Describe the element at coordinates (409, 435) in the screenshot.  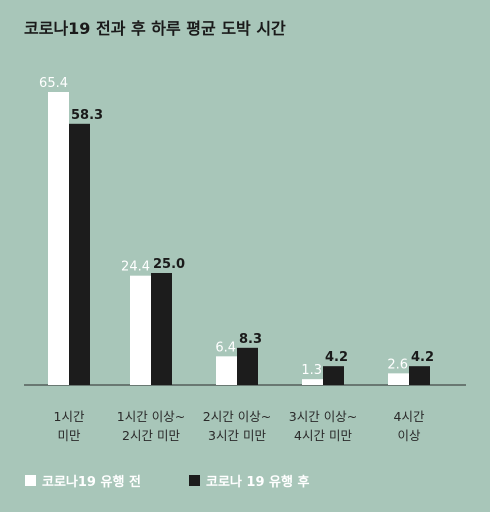
I see `x-tick-label-4-line-1: 이상` at that location.